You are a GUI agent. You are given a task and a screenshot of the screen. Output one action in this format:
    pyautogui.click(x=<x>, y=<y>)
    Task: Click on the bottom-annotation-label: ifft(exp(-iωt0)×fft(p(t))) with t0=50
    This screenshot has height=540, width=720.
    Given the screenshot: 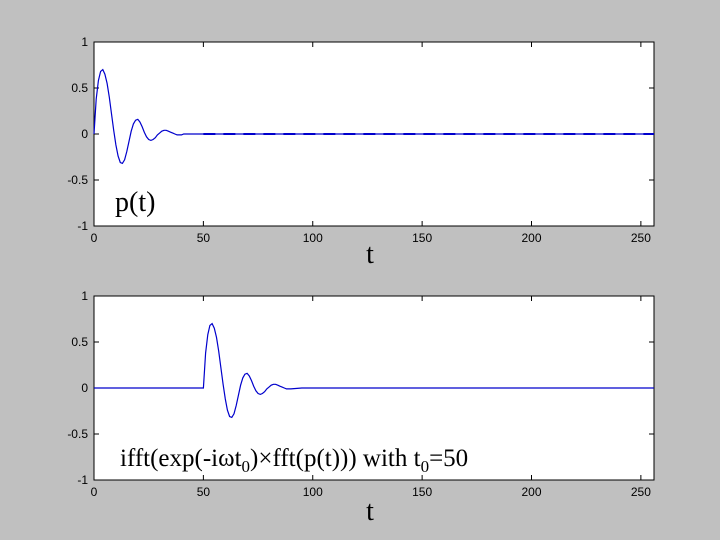 What is the action you would take?
    pyautogui.click(x=294, y=460)
    